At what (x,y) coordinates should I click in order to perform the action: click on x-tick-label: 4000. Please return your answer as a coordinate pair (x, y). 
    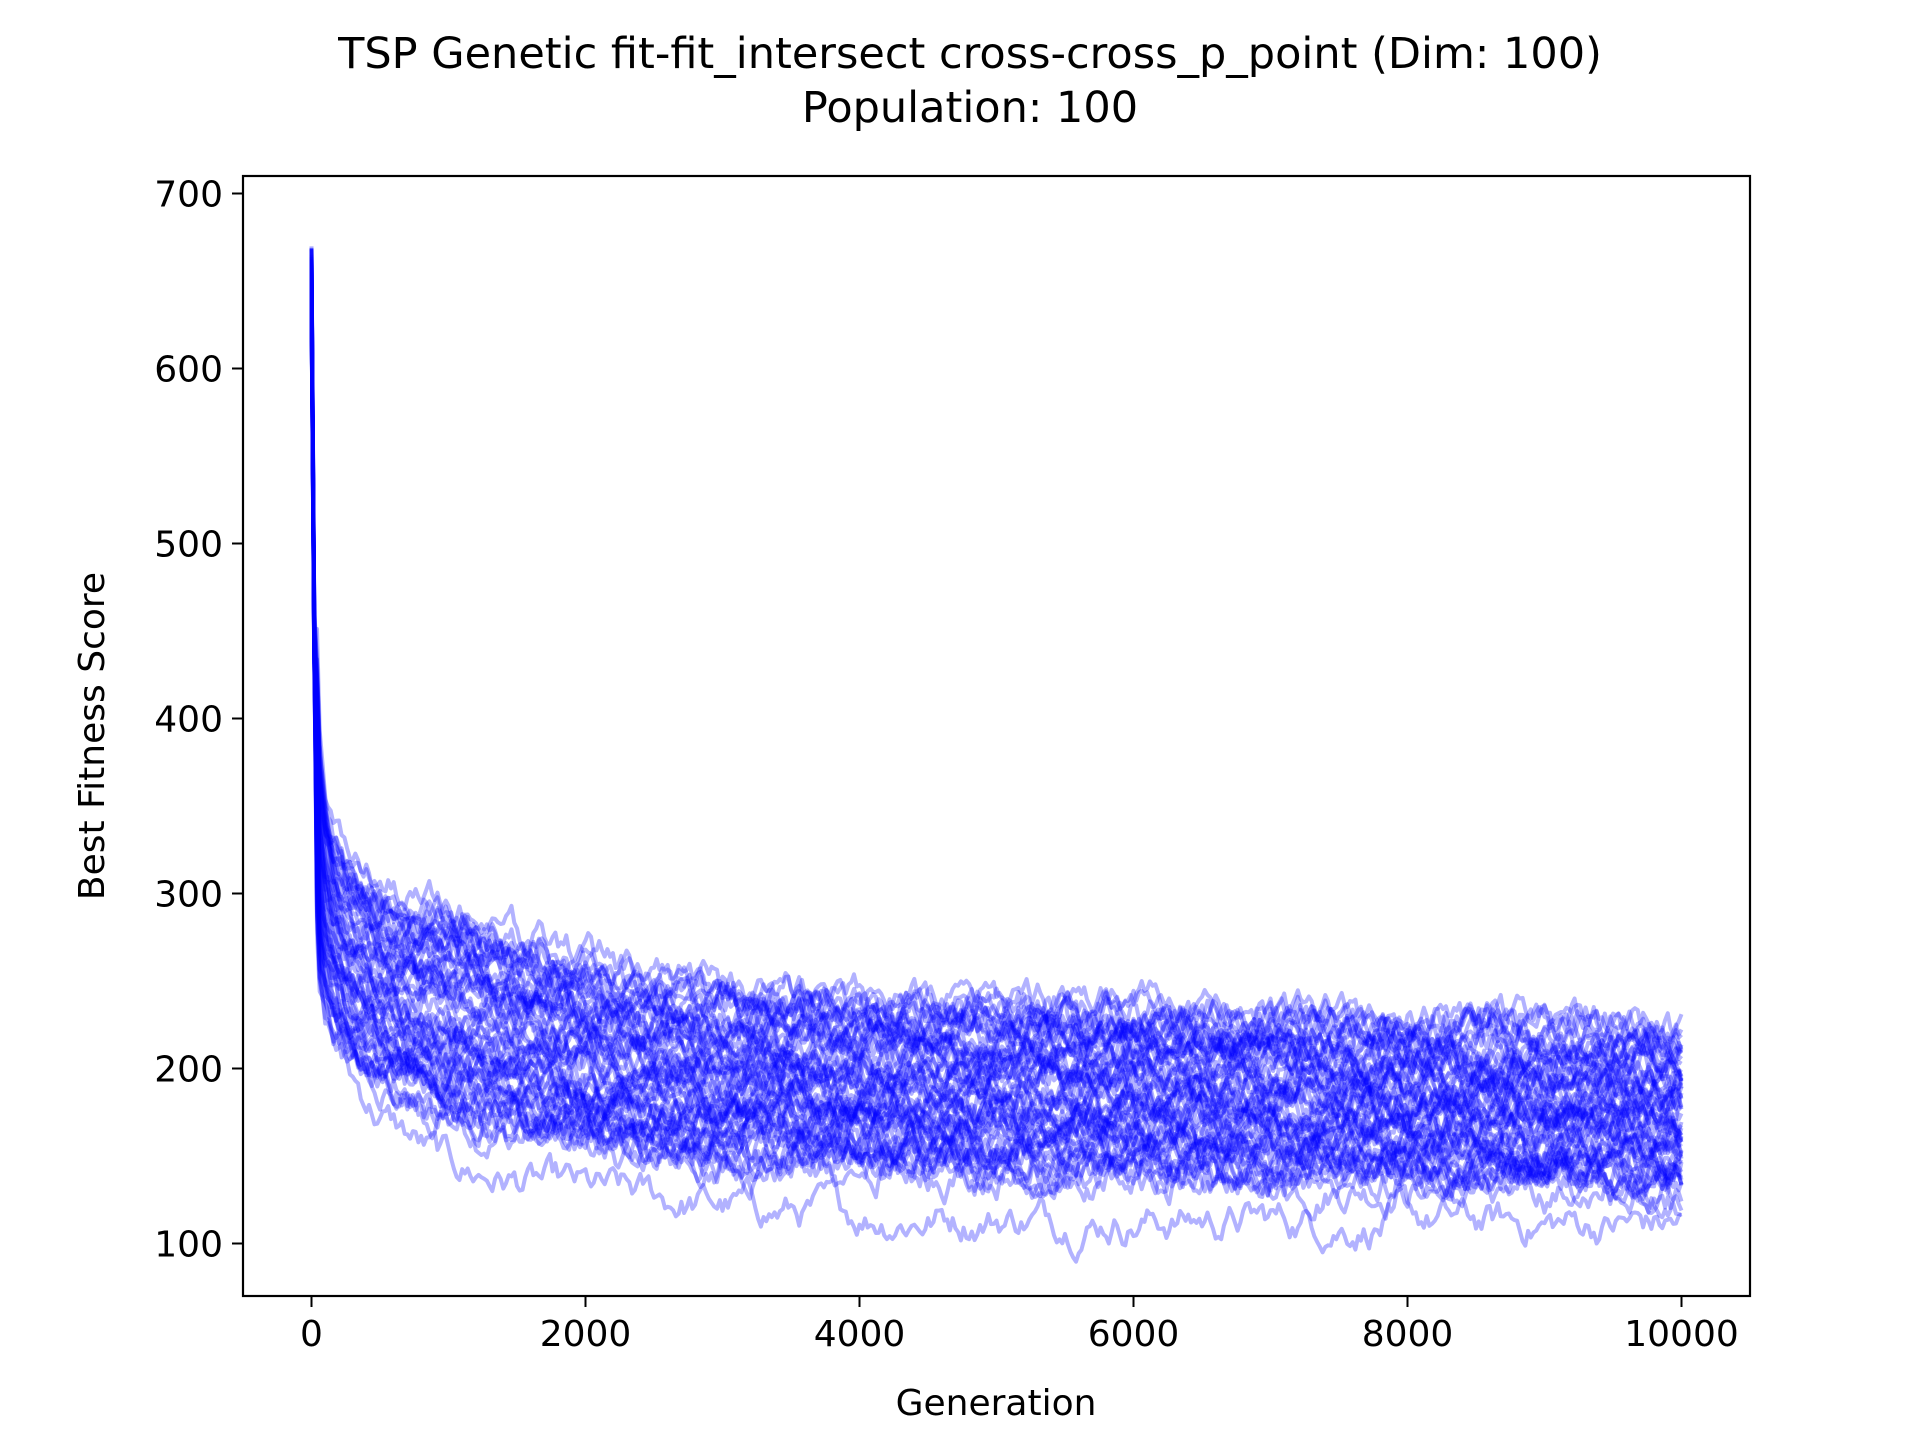
    Looking at the image, I should click on (860, 1334).